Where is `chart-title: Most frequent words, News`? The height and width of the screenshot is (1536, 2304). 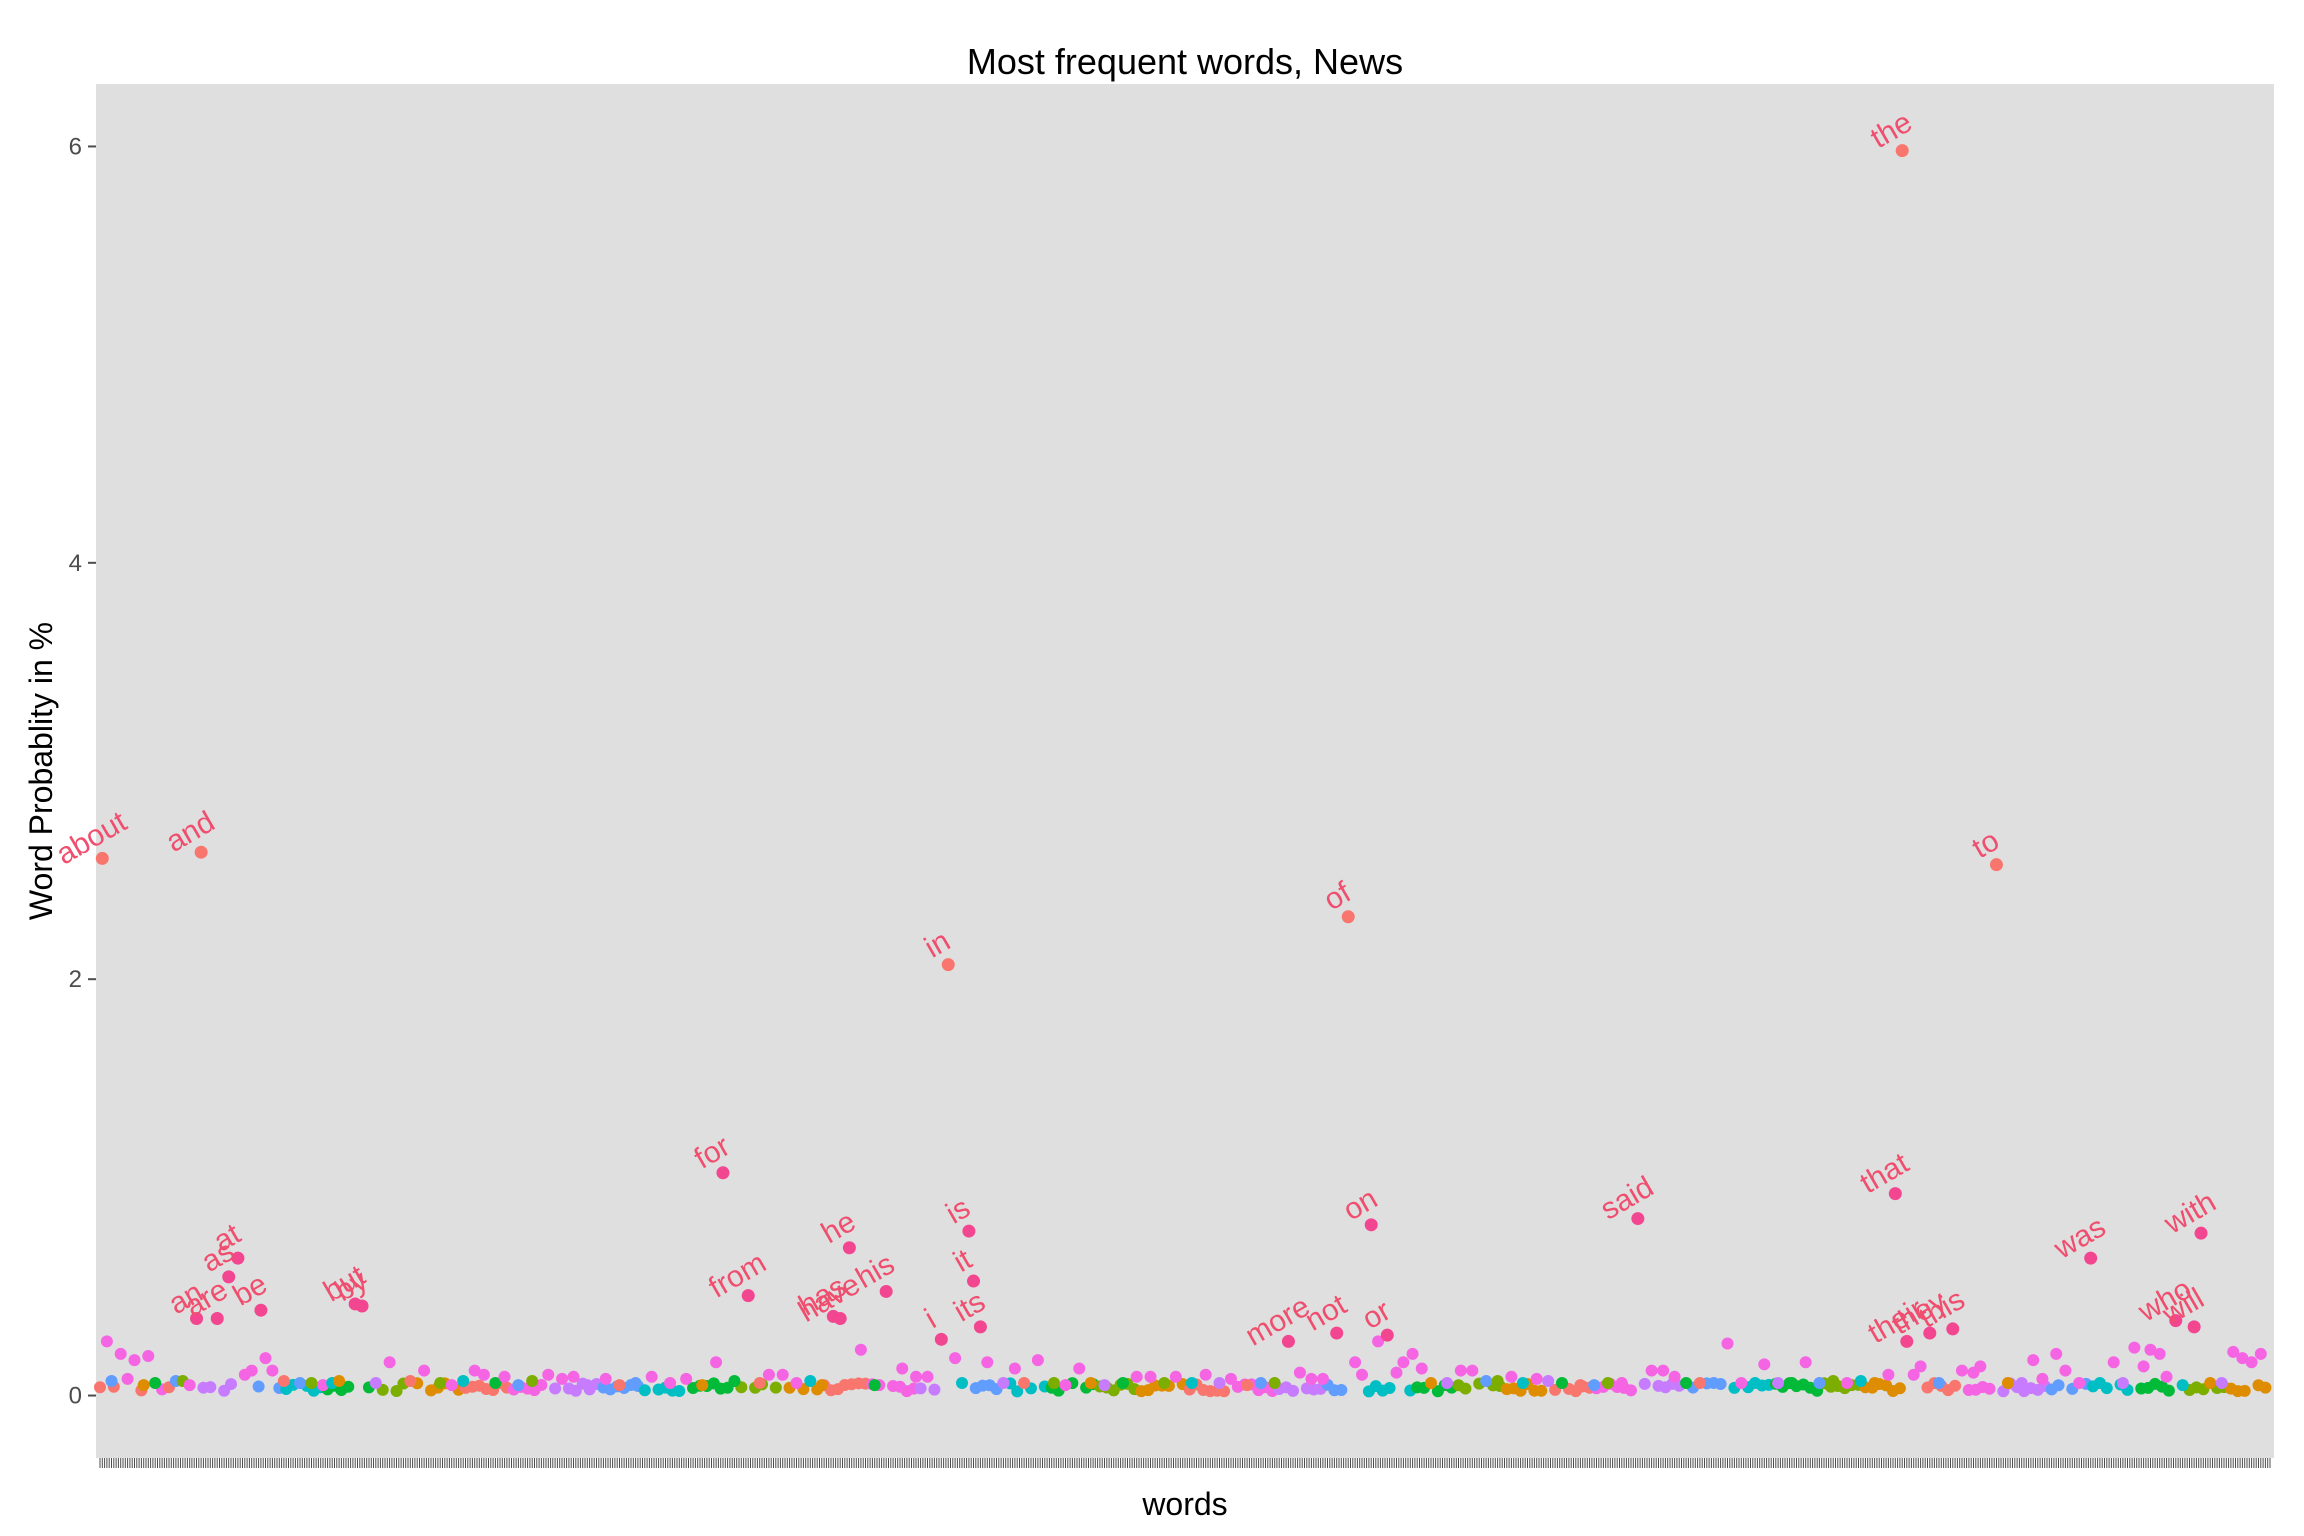
chart-title: Most frequent words, News is located at coordinates (1185, 61).